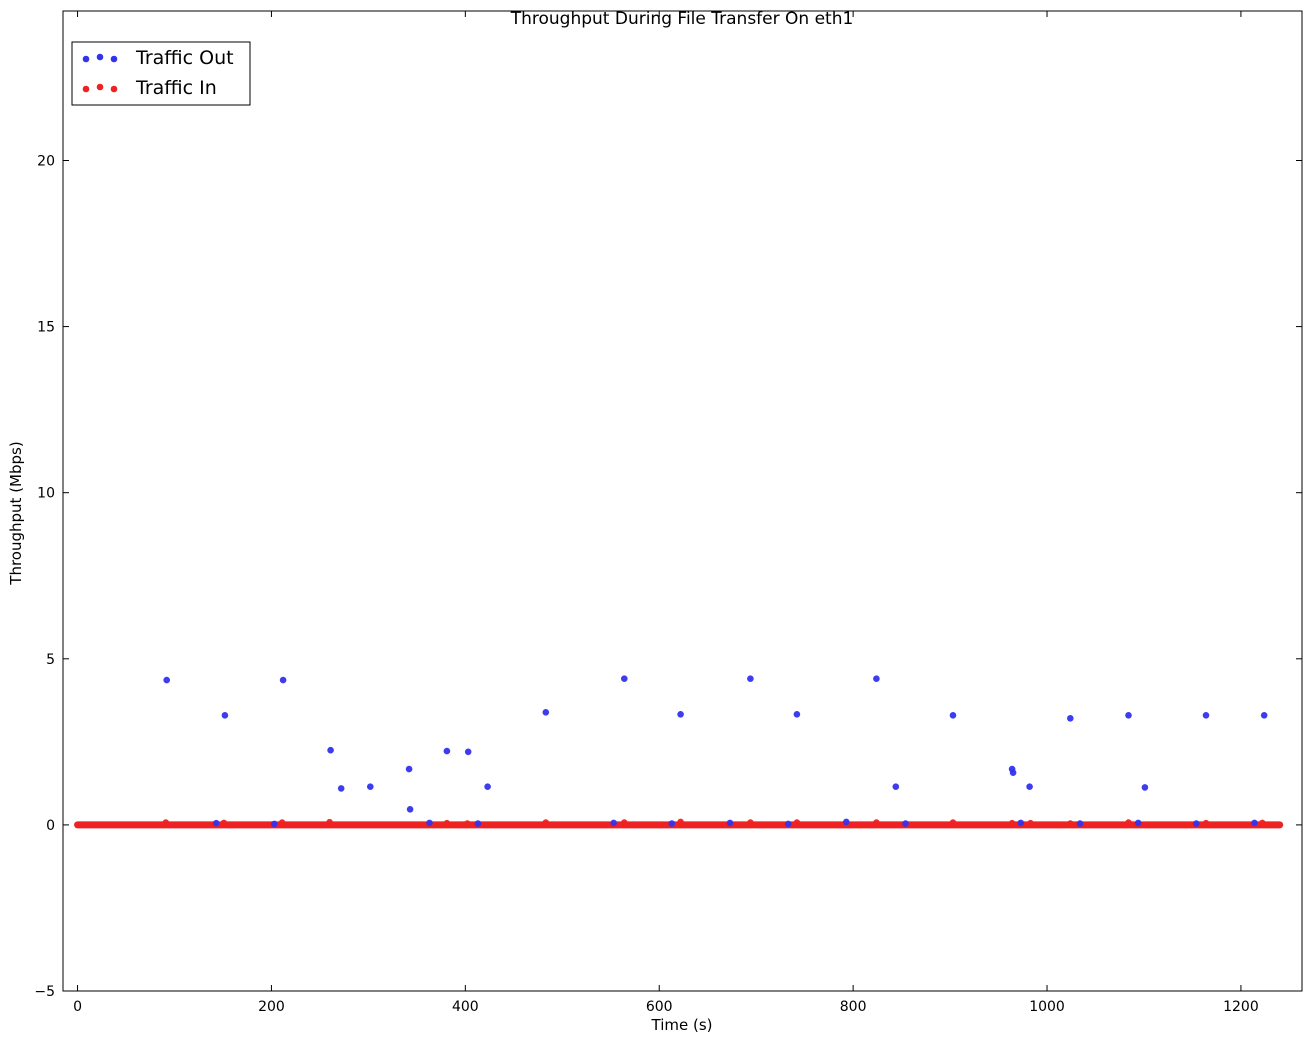 This screenshot has height=1044, width=1312. What do you see at coordinates (271, 1007) in the screenshot?
I see `x-tick-label: 200` at bounding box center [271, 1007].